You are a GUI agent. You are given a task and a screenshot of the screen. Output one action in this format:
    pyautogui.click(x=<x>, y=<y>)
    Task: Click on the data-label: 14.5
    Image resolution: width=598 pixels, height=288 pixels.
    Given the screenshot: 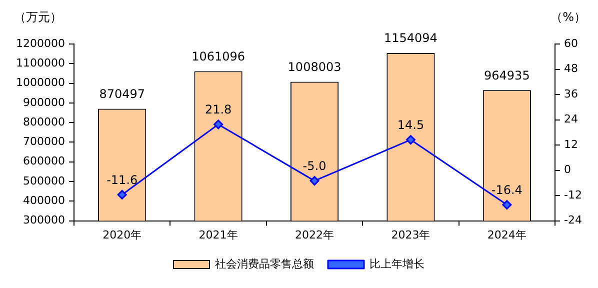 What is the action you would take?
    pyautogui.click(x=410, y=125)
    